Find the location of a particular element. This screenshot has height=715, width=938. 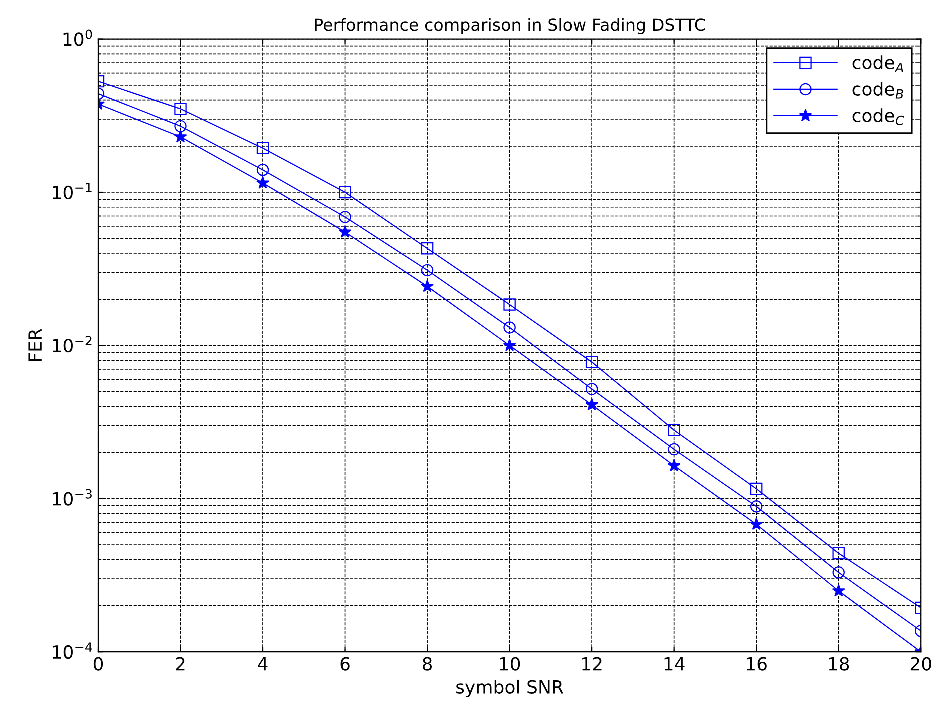

x-tick-label: 12 is located at coordinates (592, 664).